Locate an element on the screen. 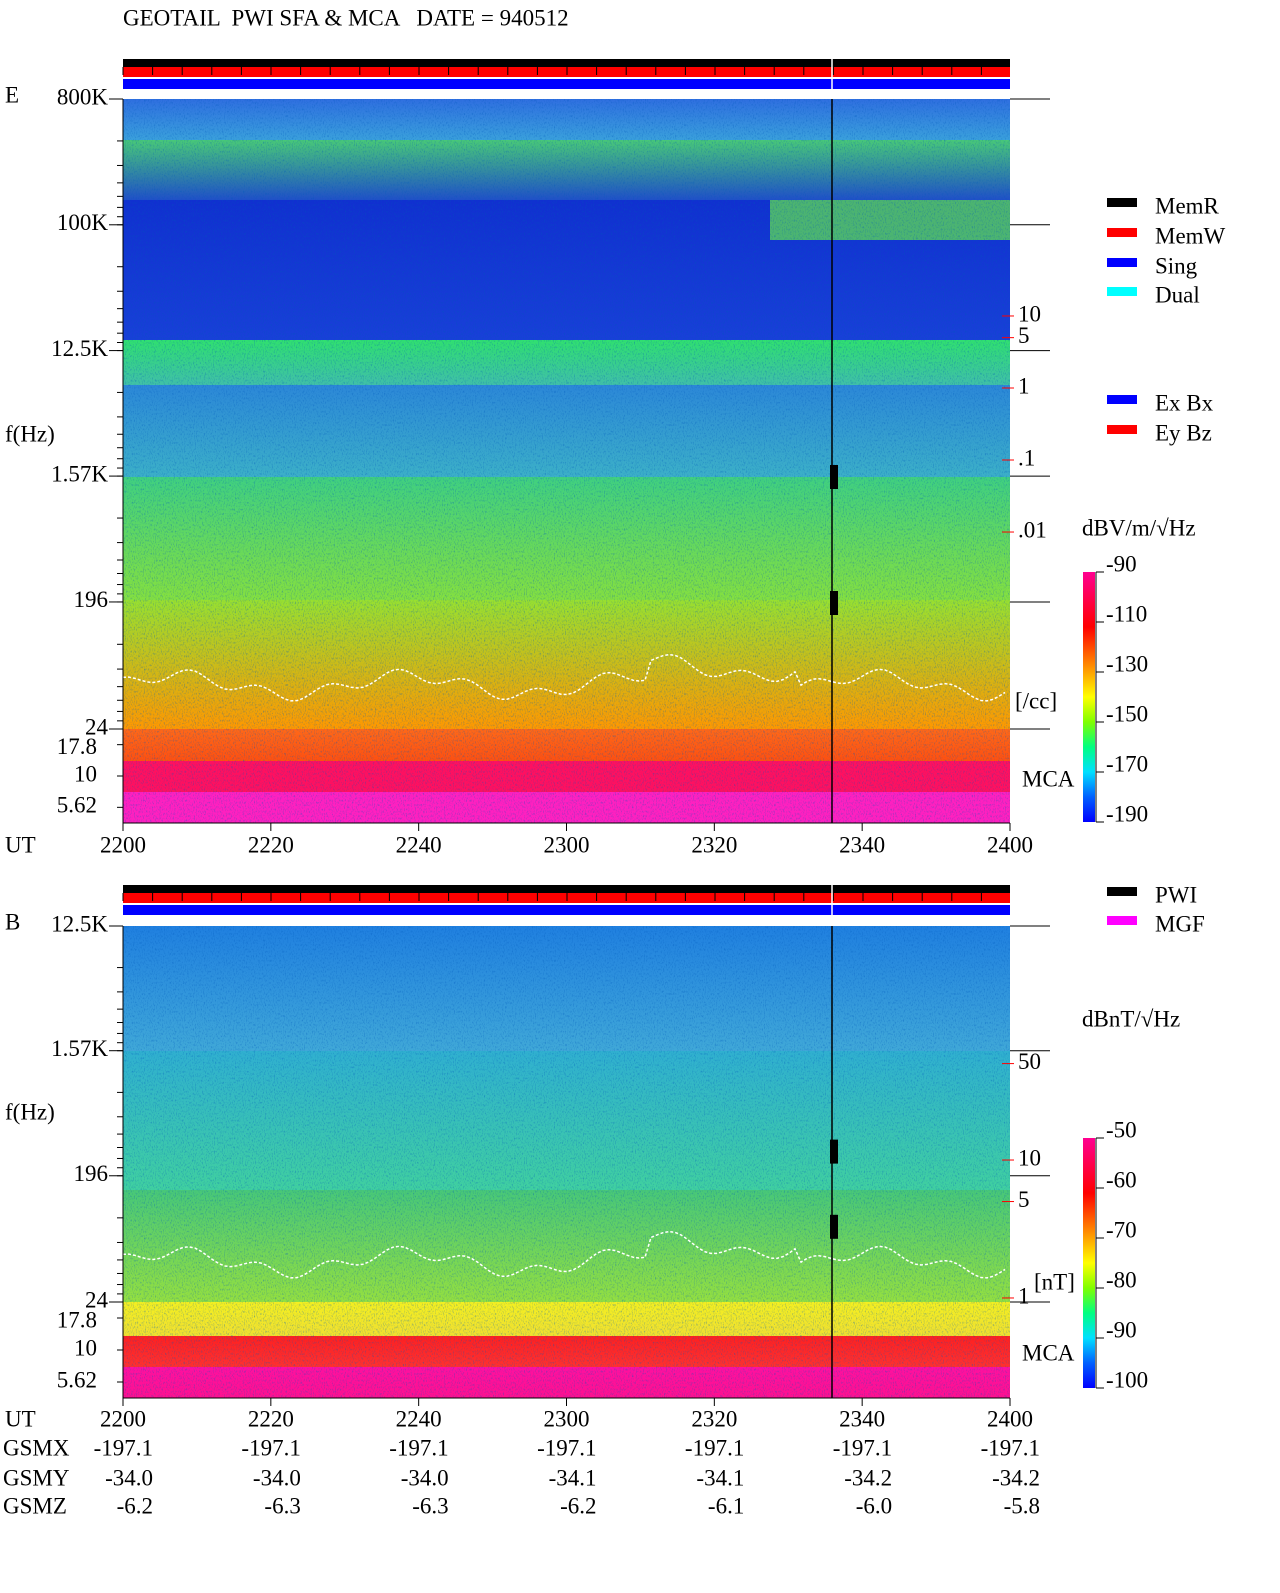 This screenshot has width=1280, height=1593. y2-tick-label: 50 is located at coordinates (1029, 1061).